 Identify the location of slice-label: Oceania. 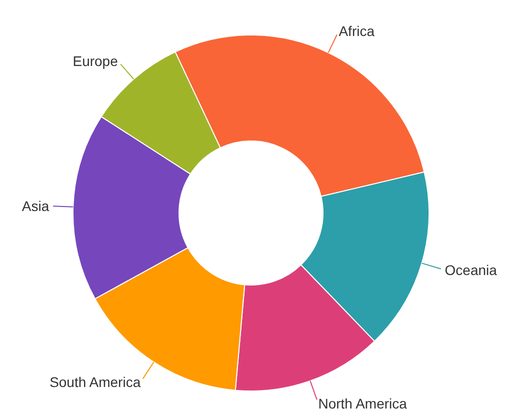
(471, 270).